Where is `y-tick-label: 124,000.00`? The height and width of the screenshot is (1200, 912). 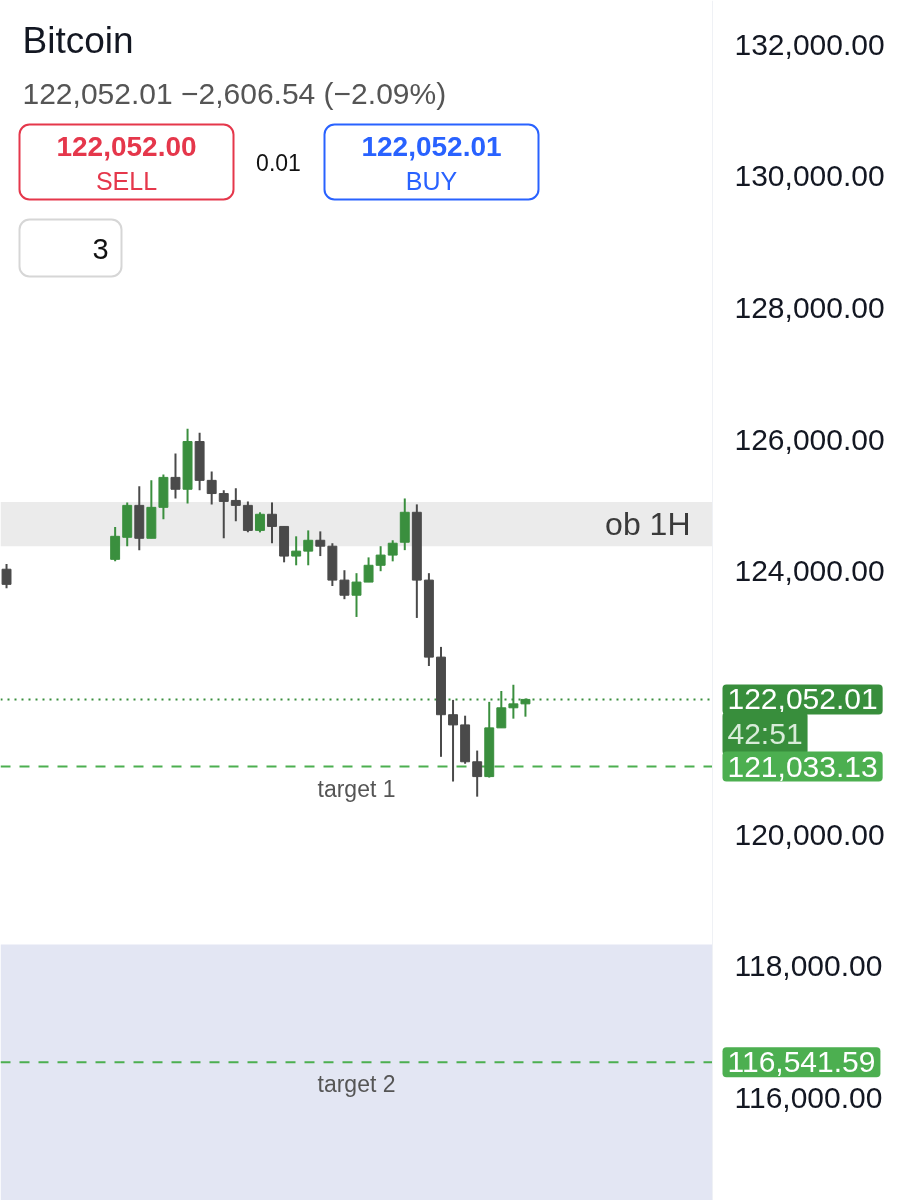 y-tick-label: 124,000.00 is located at coordinates (809, 571).